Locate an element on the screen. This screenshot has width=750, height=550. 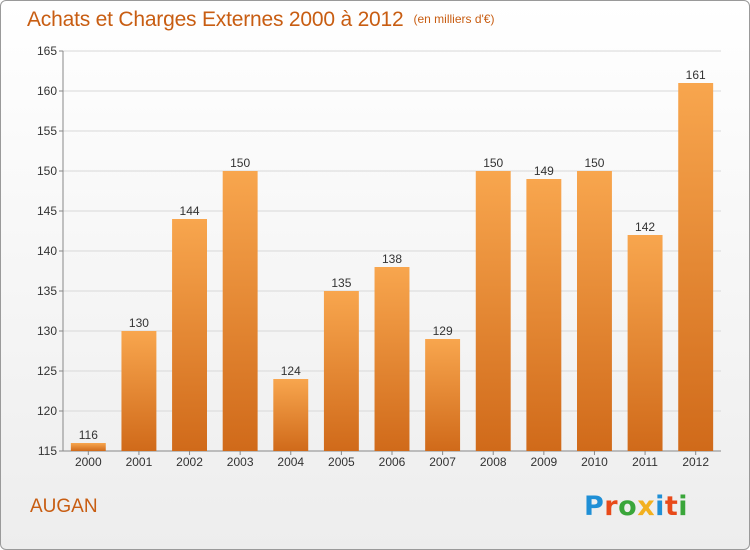
bar-2000 is located at coordinates (88, 447).